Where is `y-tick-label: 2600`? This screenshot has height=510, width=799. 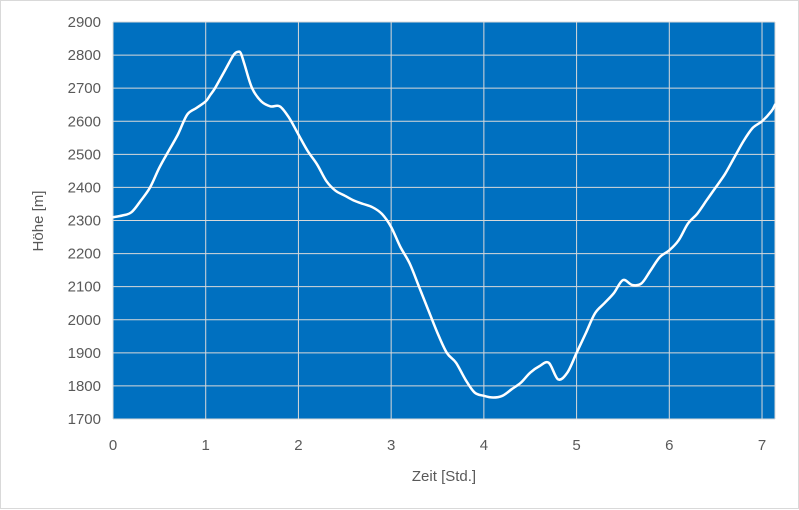 y-tick-label: 2600 is located at coordinates (84, 121).